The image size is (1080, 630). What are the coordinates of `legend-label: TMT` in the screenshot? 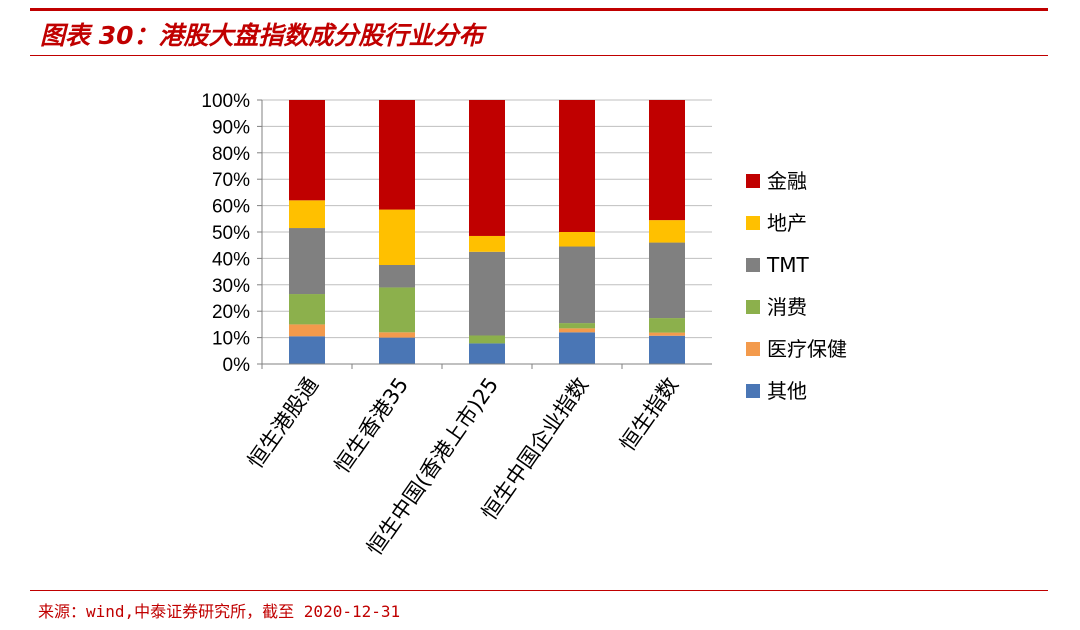 It's located at (787, 265).